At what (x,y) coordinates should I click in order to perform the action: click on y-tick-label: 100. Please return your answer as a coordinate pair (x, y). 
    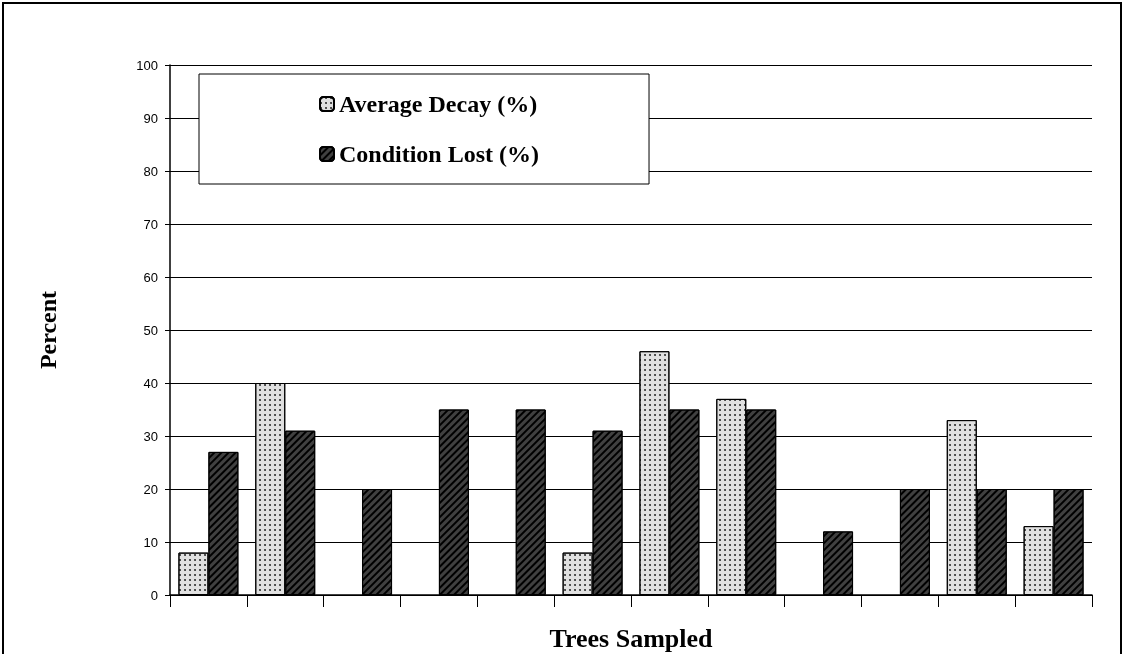
    Looking at the image, I should click on (147, 65).